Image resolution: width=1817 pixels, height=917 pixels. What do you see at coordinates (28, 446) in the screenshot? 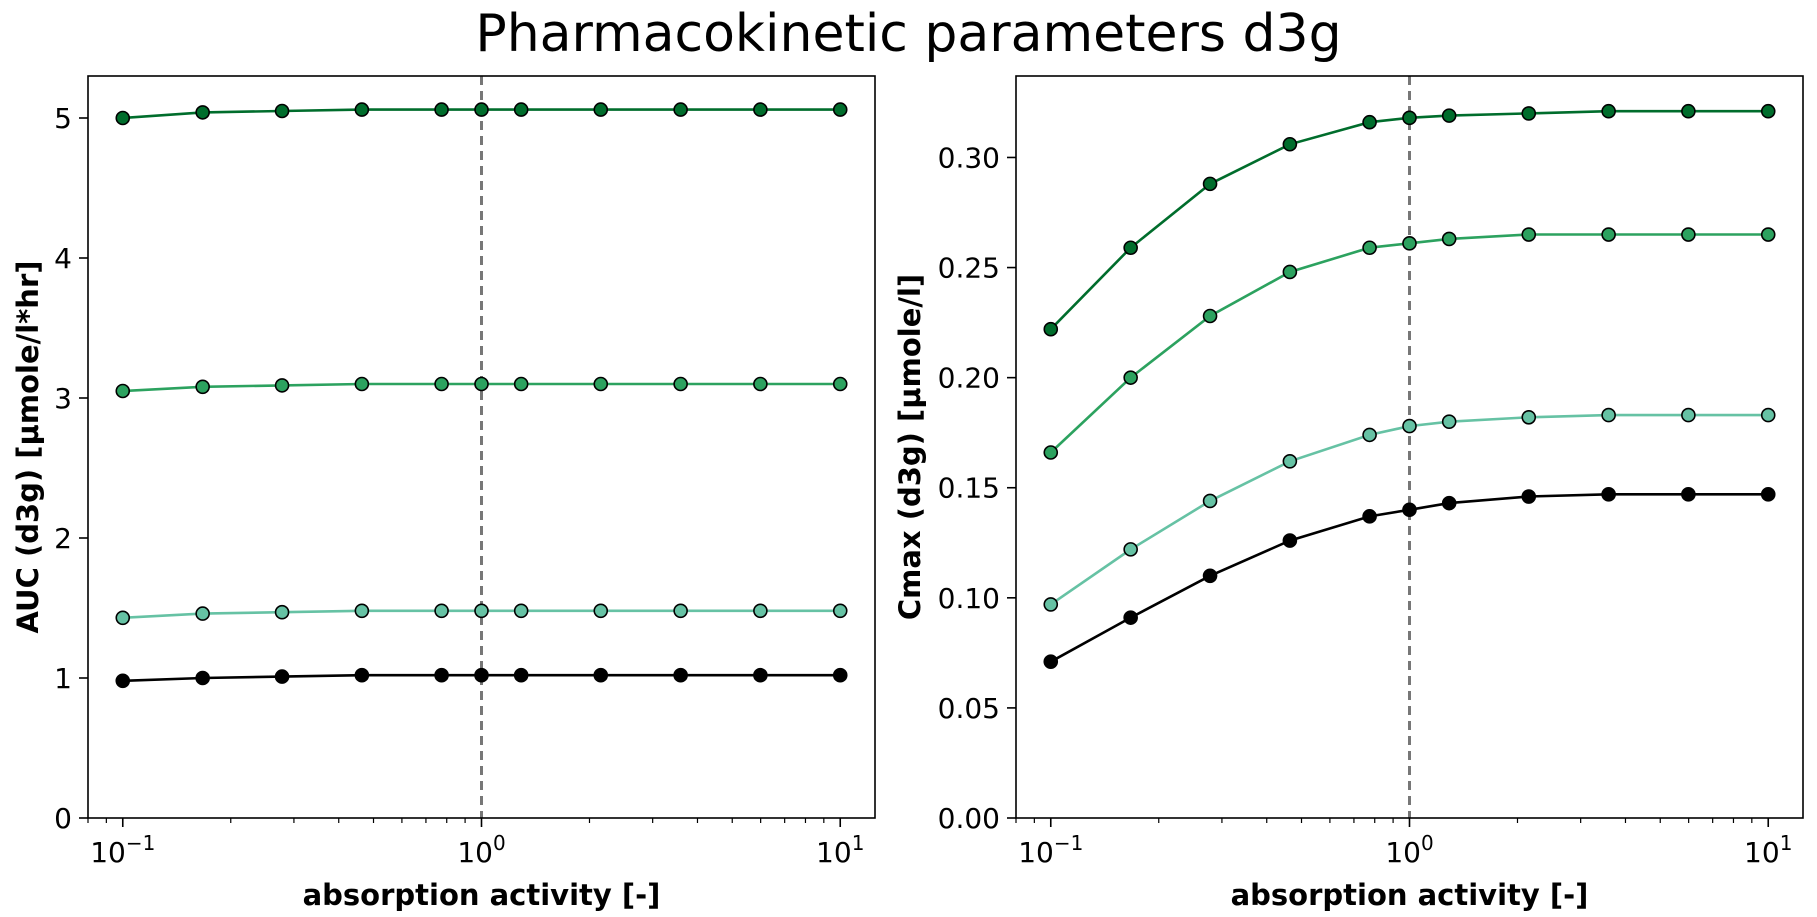
I see `y-axis-label: AUC (d3g) [µmole/l*hr]` at bounding box center [28, 446].